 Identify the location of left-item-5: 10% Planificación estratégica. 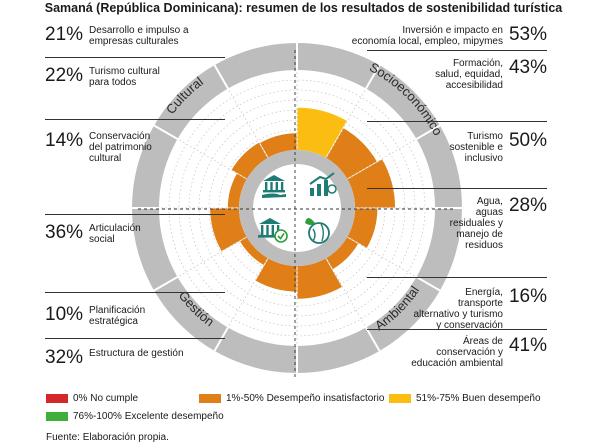
(95, 316).